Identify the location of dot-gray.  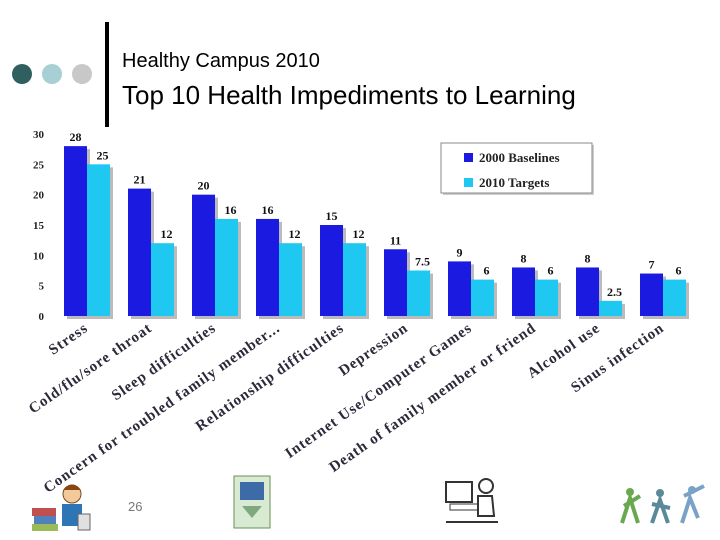
(82, 74).